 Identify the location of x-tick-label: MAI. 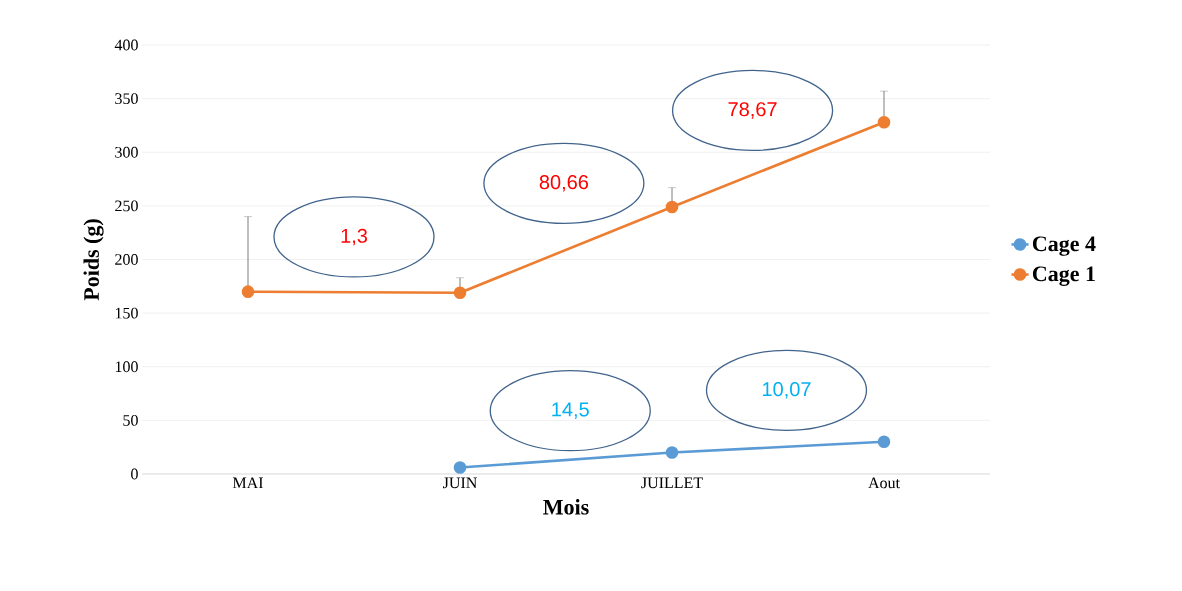
(247, 483).